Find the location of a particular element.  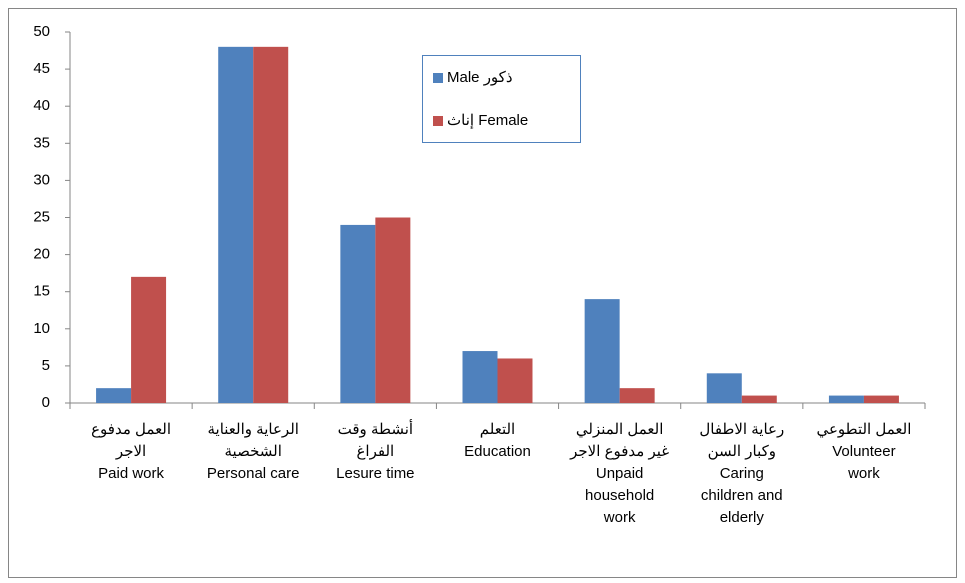

legend-label: Male ذكور is located at coordinates (480, 77).